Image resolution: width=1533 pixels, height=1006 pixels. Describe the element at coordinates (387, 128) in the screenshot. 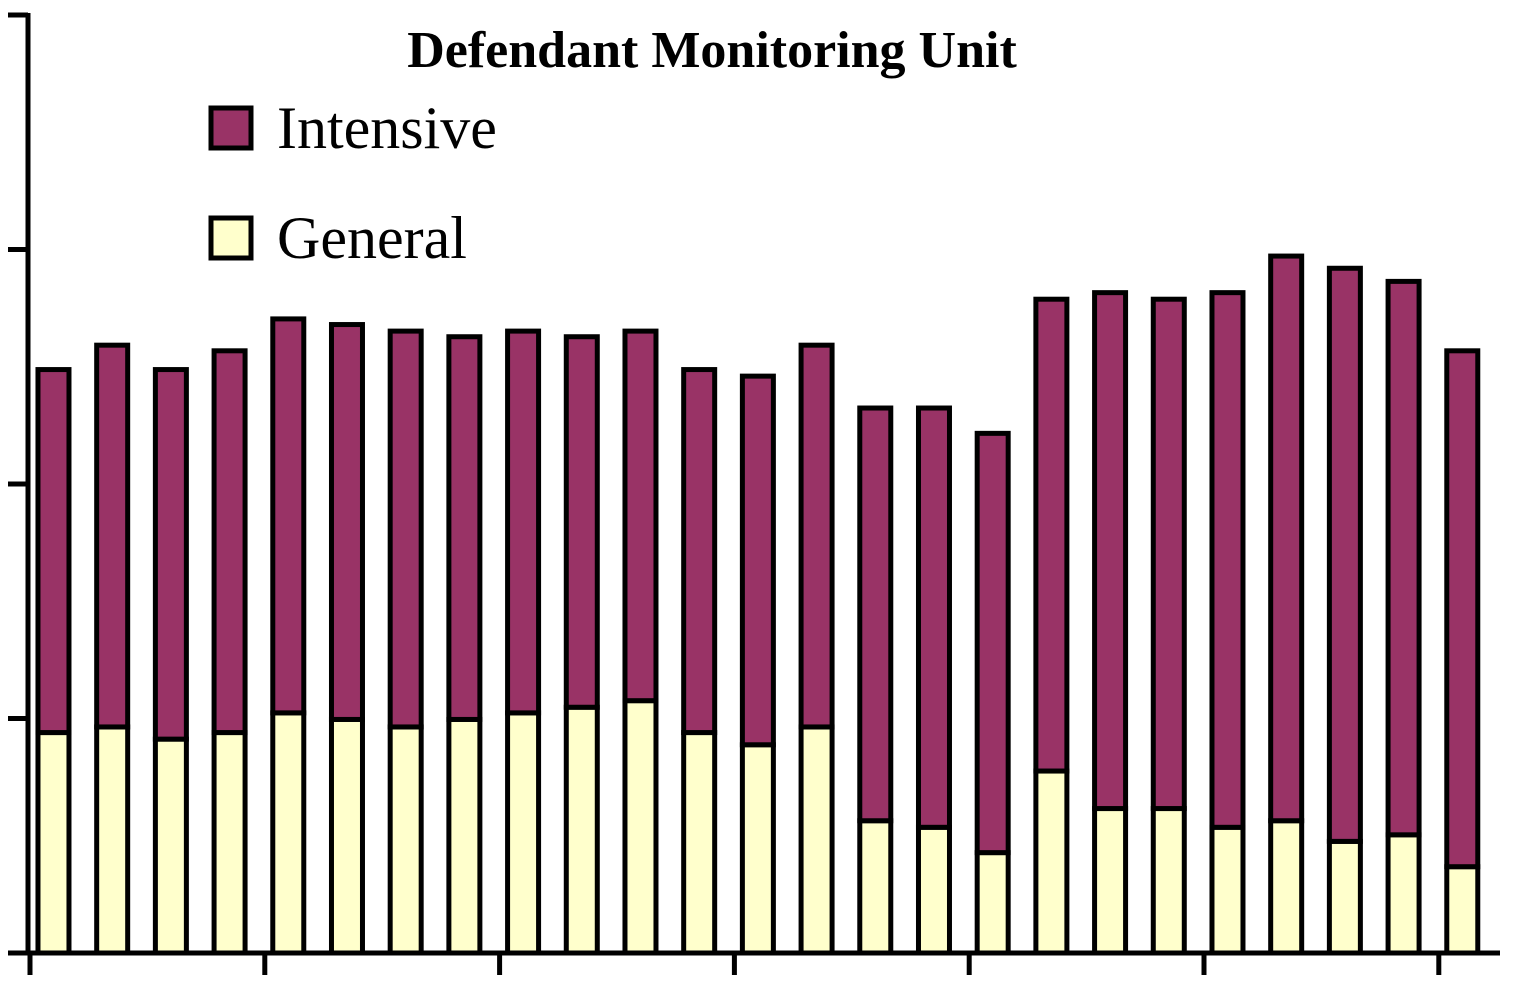

I see `legend-label: Intensive` at that location.